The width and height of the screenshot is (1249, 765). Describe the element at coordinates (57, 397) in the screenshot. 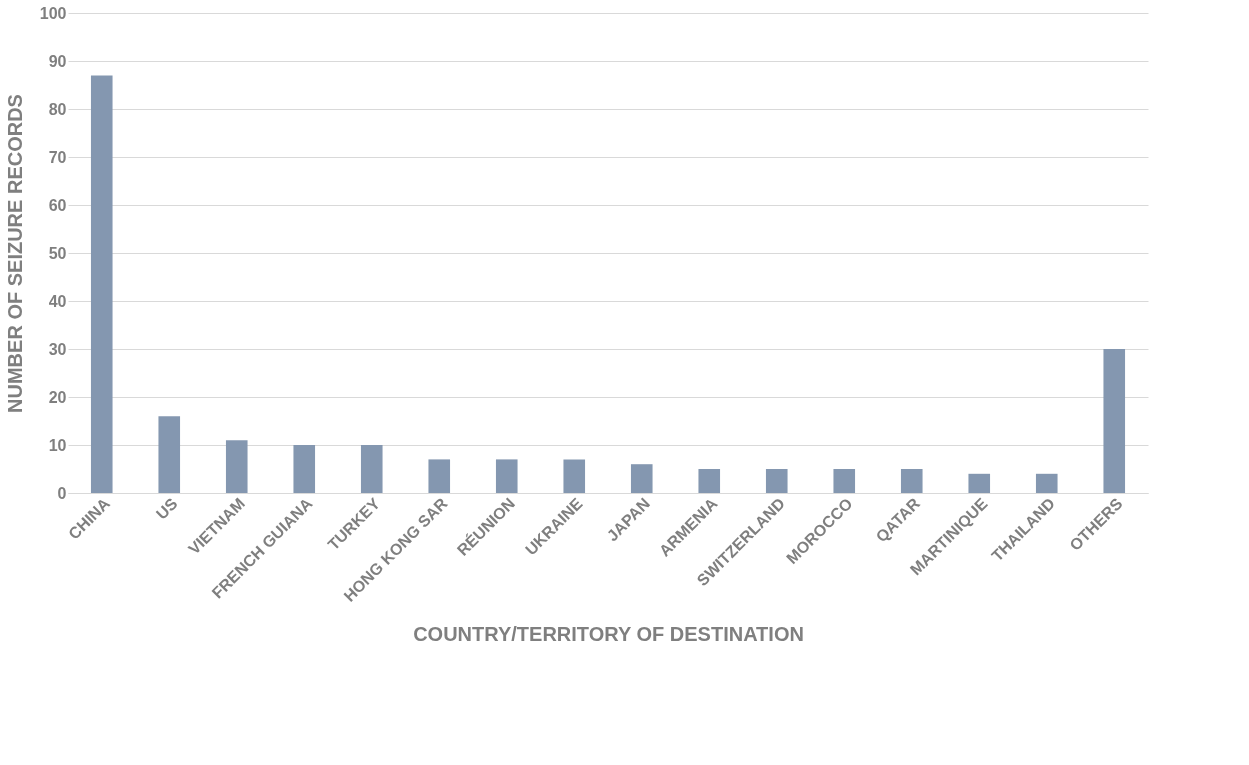

I see `y-tick-label: 20` at that location.